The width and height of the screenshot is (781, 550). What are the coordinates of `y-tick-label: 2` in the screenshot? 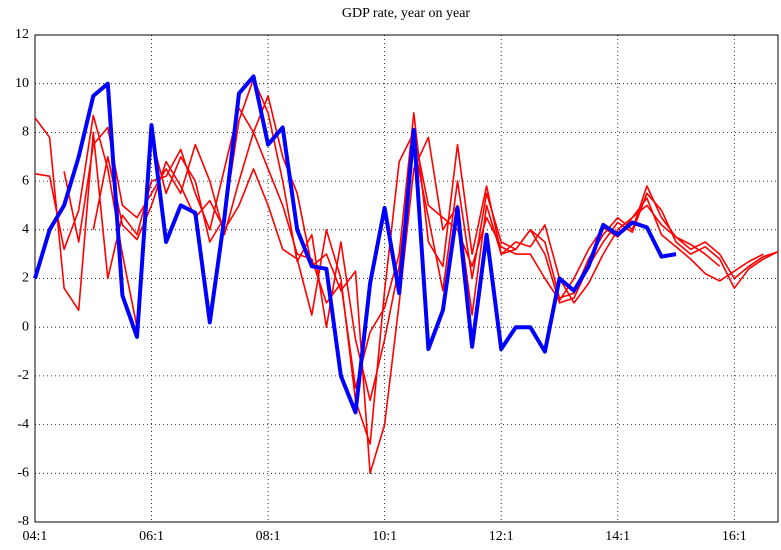 It's located at (25, 278).